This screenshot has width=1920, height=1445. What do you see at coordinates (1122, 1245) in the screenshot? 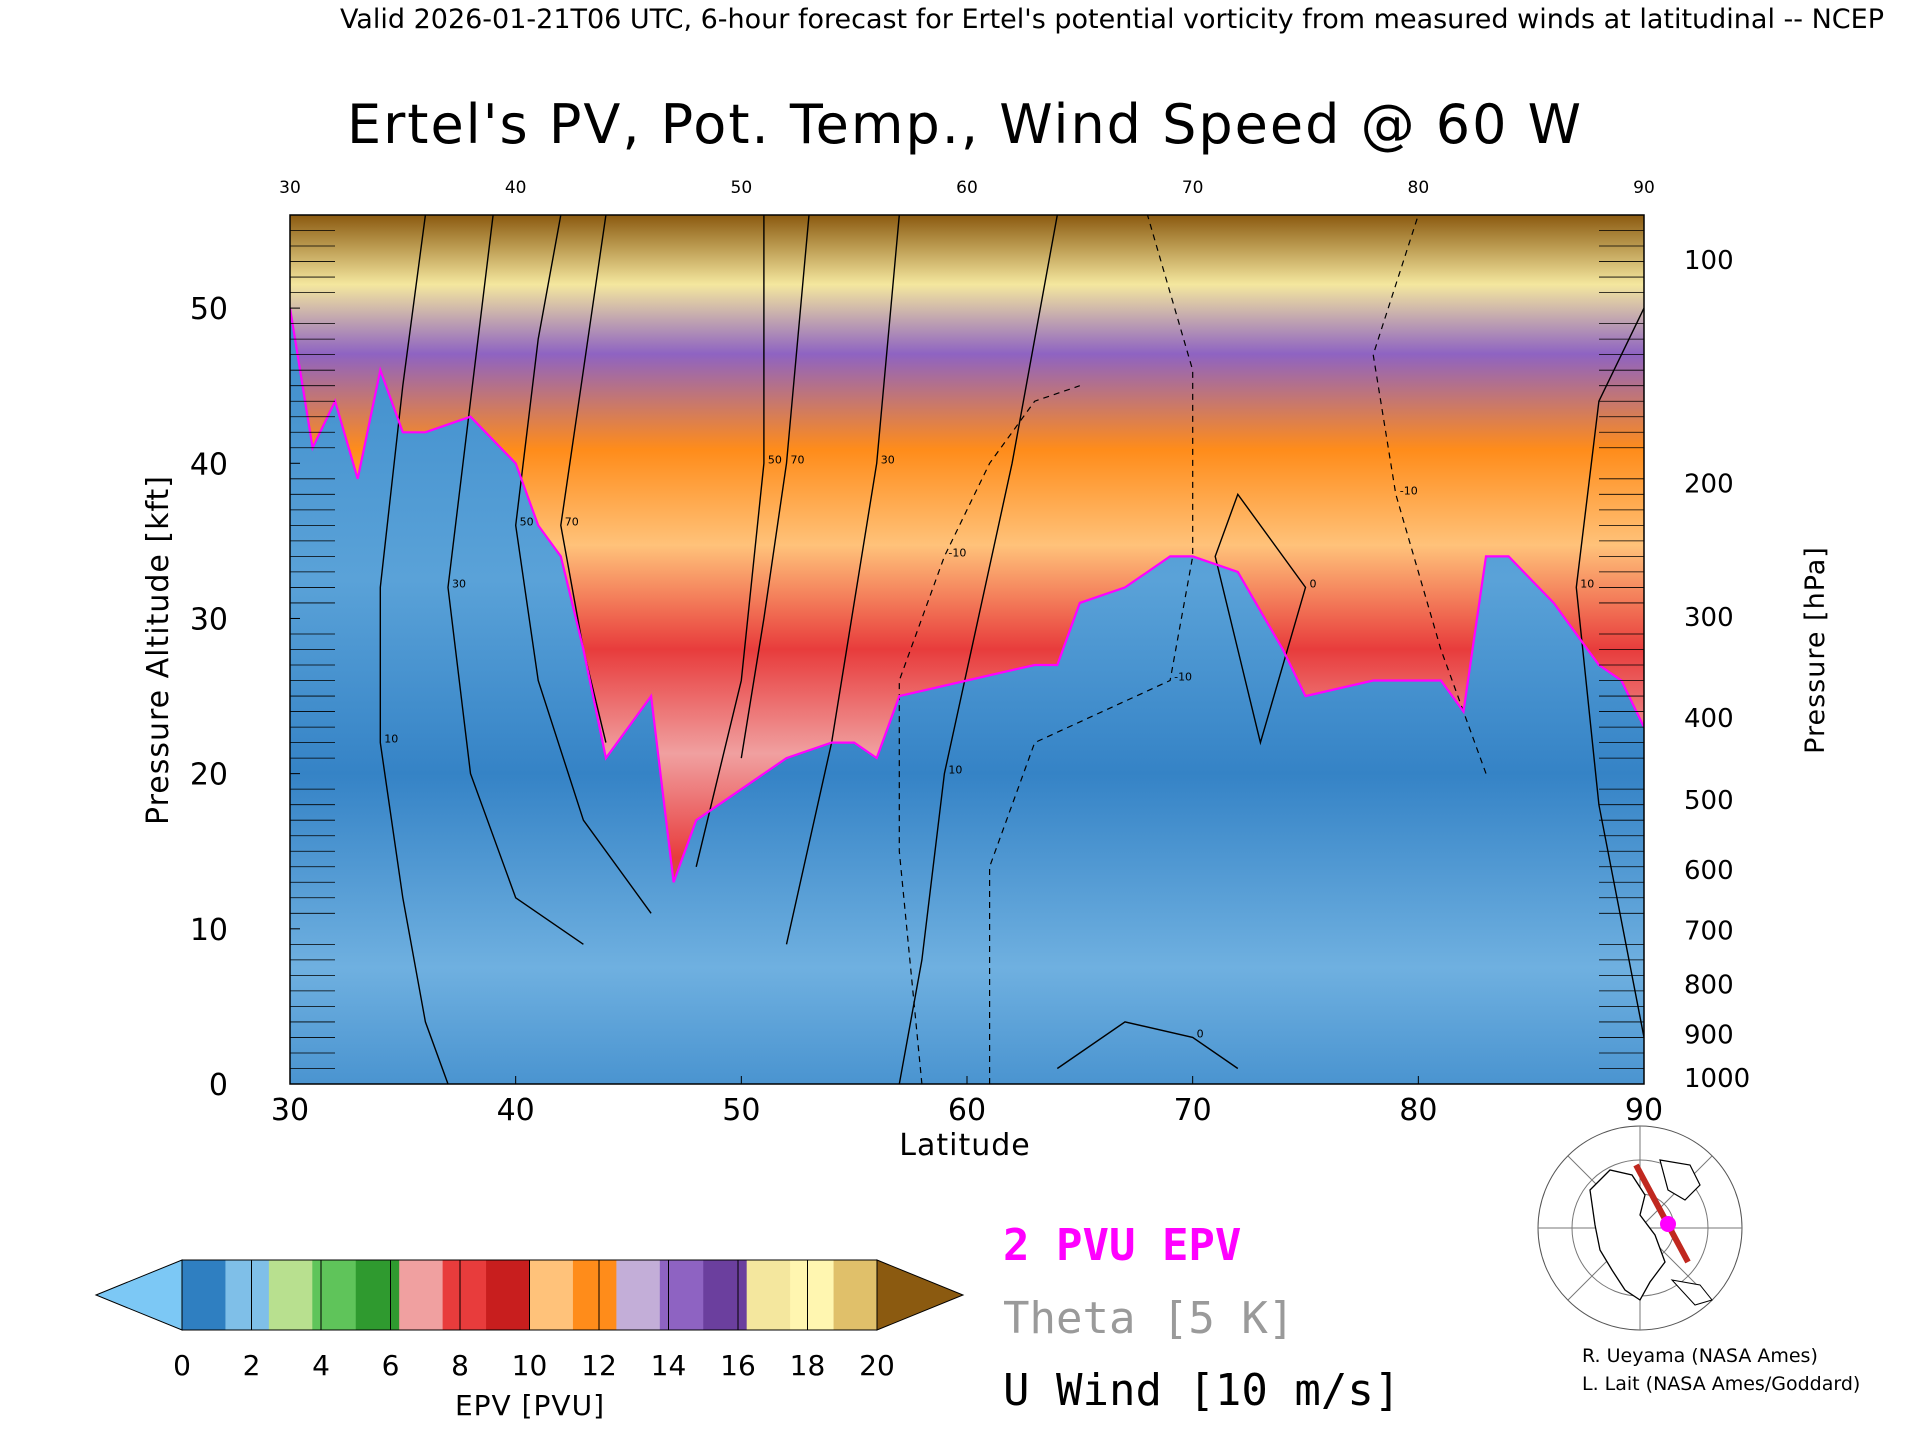
I see `legend-pvu: 2 PVU EPV` at bounding box center [1122, 1245].